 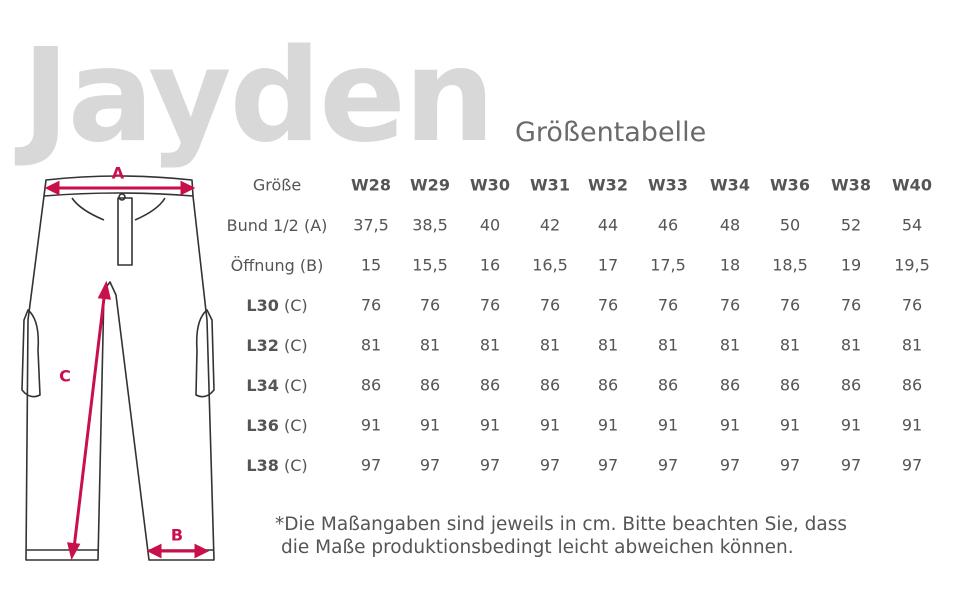 I want to click on row-label: L38 (C), so click(x=276, y=465).